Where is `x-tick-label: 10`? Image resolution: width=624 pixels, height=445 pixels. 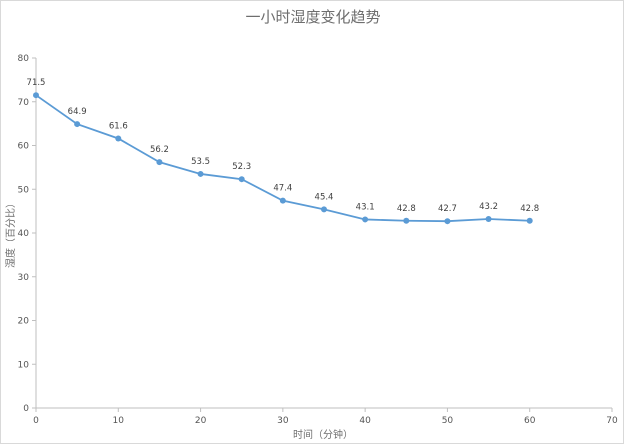
x-tick-label: 10 is located at coordinates (119, 421).